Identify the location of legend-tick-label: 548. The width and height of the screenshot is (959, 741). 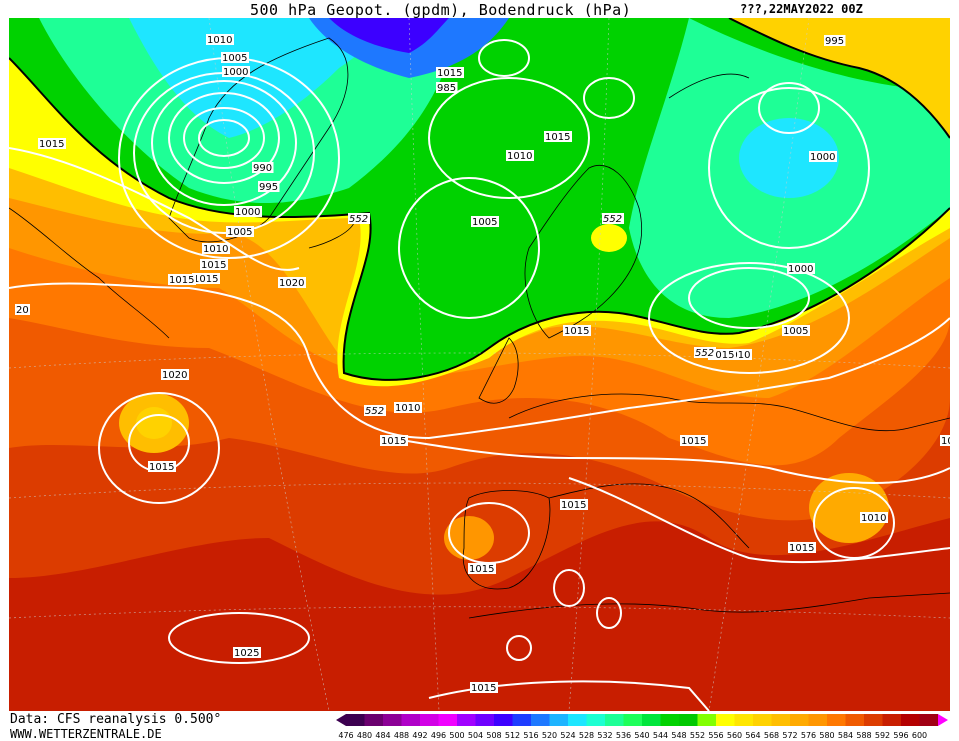
(678, 735).